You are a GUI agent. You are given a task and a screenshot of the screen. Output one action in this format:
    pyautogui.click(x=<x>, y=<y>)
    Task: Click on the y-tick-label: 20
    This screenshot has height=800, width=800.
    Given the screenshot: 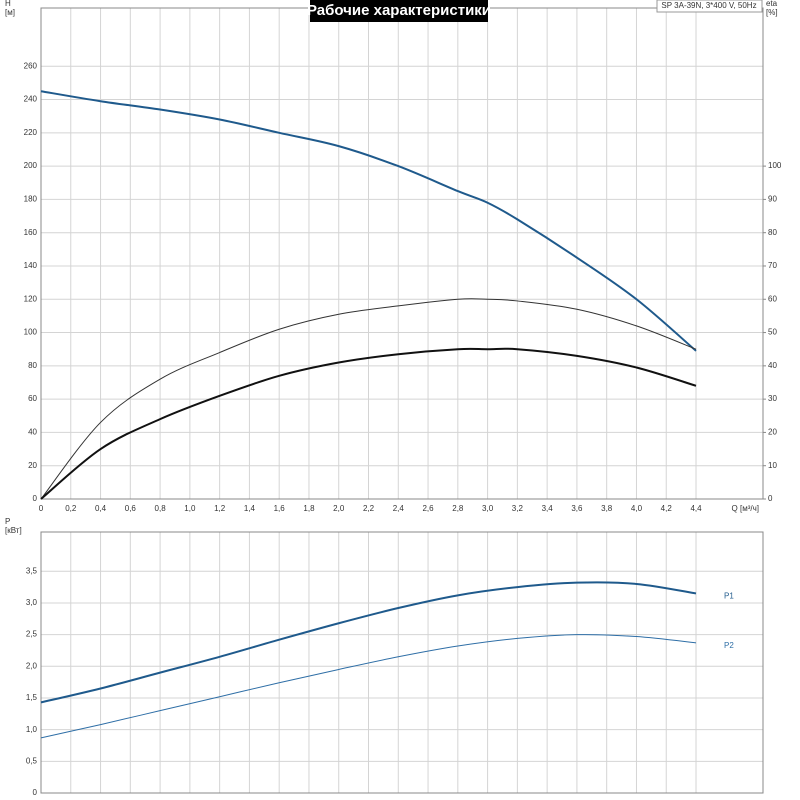 What is the action you would take?
    pyautogui.click(x=32, y=465)
    